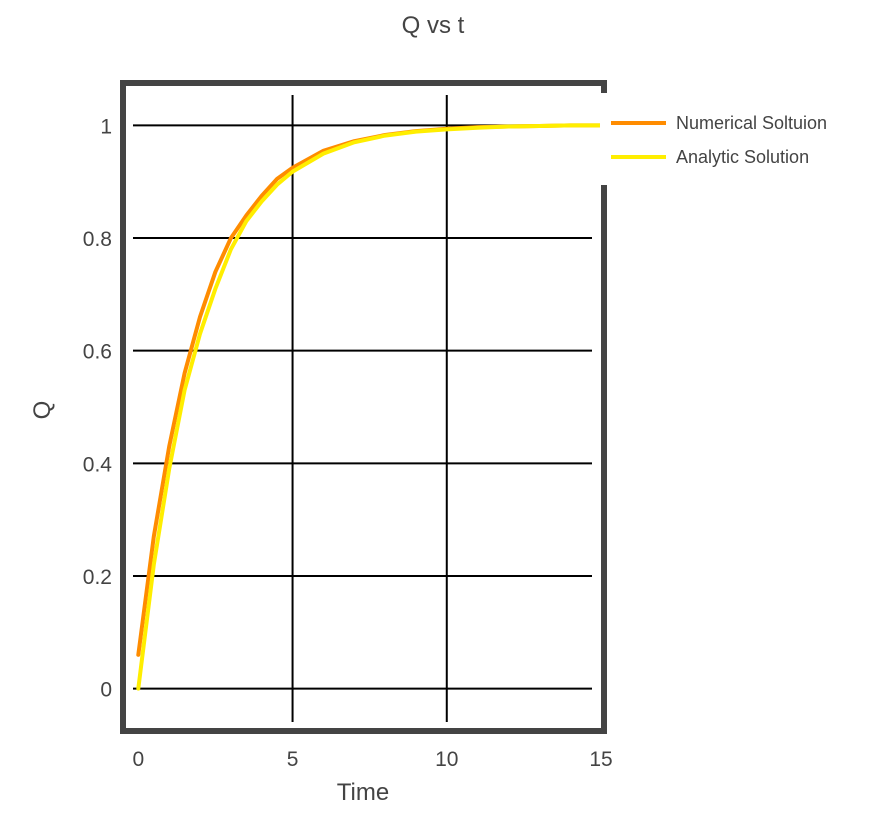  What do you see at coordinates (98, 464) in the screenshot?
I see `y-tick-label: 0.4` at bounding box center [98, 464].